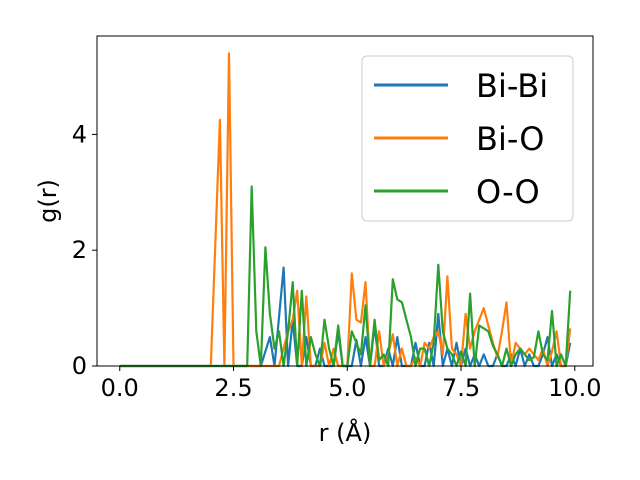  What do you see at coordinates (512, 86) in the screenshot?
I see `legend-label-bi-bi: Bi-Bi` at bounding box center [512, 86].